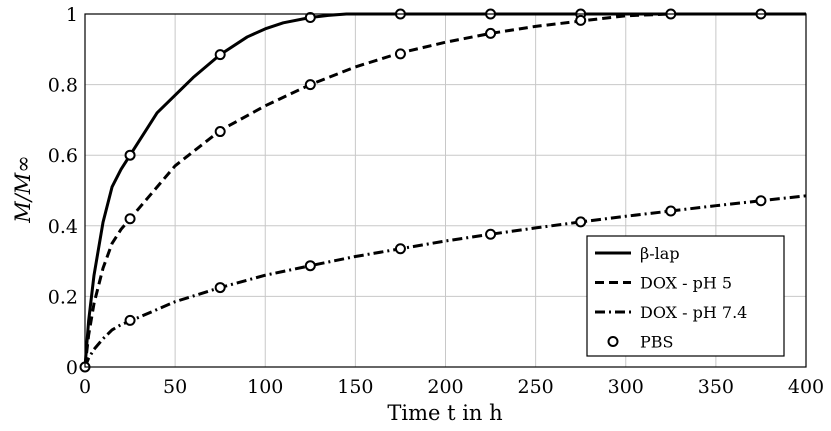 This screenshot has width=831, height=431. What do you see at coordinates (686, 283) in the screenshot?
I see `legend-label: DOX - pH 5` at bounding box center [686, 283].